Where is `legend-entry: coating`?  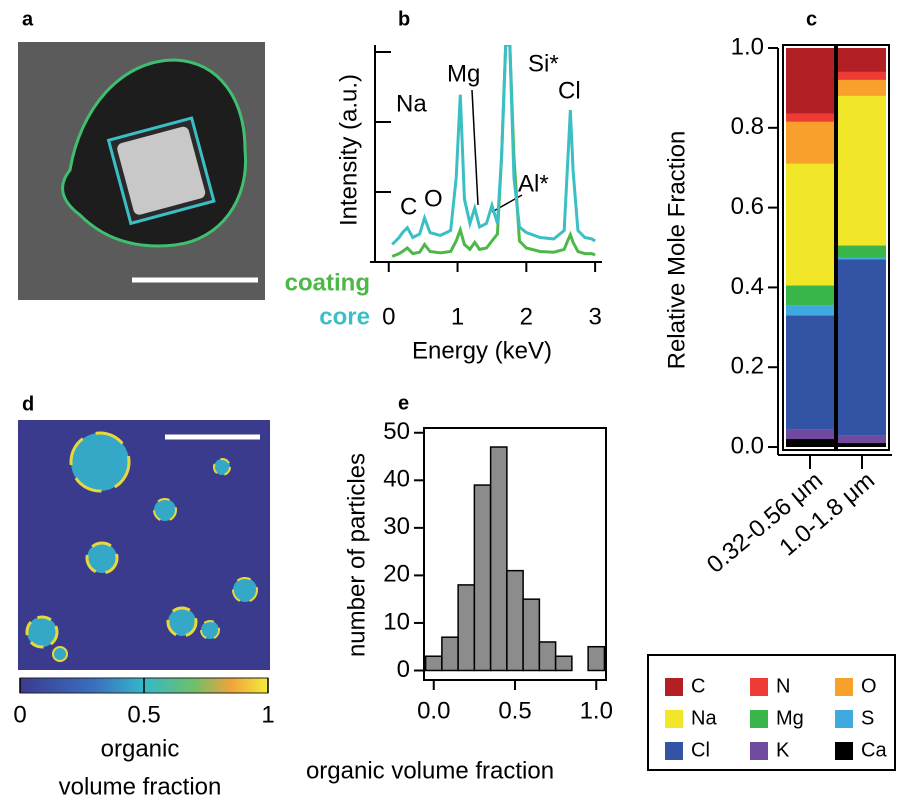
legend-entry: coating is located at coordinates (327, 282).